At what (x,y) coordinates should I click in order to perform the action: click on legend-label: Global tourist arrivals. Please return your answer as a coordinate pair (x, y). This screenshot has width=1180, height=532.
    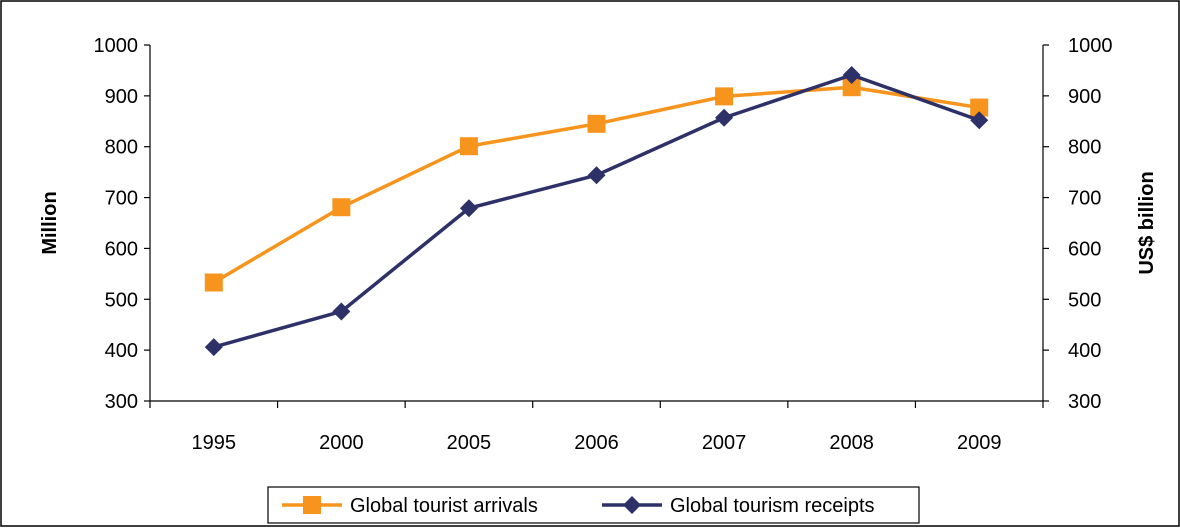
    Looking at the image, I should click on (444, 506).